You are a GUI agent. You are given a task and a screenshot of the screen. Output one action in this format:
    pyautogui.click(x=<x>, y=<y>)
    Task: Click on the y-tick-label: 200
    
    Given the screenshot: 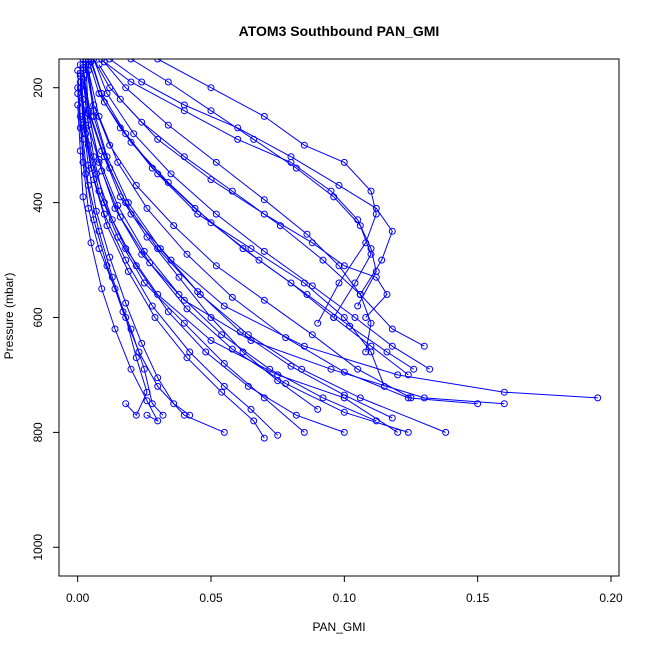 What is the action you would take?
    pyautogui.click(x=38, y=87)
    